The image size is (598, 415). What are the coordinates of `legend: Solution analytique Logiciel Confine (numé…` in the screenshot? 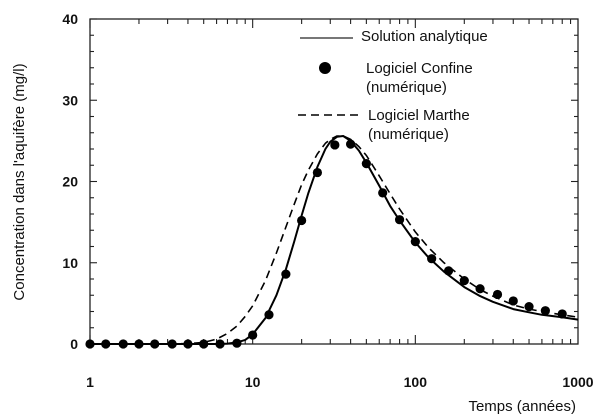 It's located at (393, 85).